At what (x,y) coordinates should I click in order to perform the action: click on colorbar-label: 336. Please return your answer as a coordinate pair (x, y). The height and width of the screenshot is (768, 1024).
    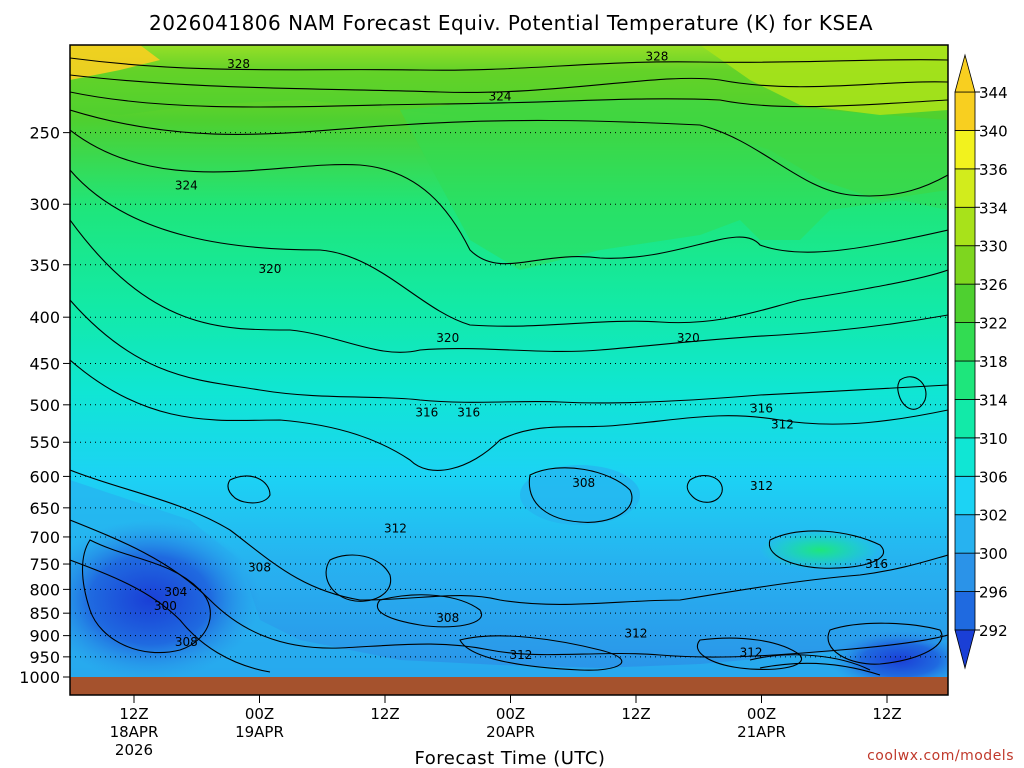
    Looking at the image, I should click on (993, 170).